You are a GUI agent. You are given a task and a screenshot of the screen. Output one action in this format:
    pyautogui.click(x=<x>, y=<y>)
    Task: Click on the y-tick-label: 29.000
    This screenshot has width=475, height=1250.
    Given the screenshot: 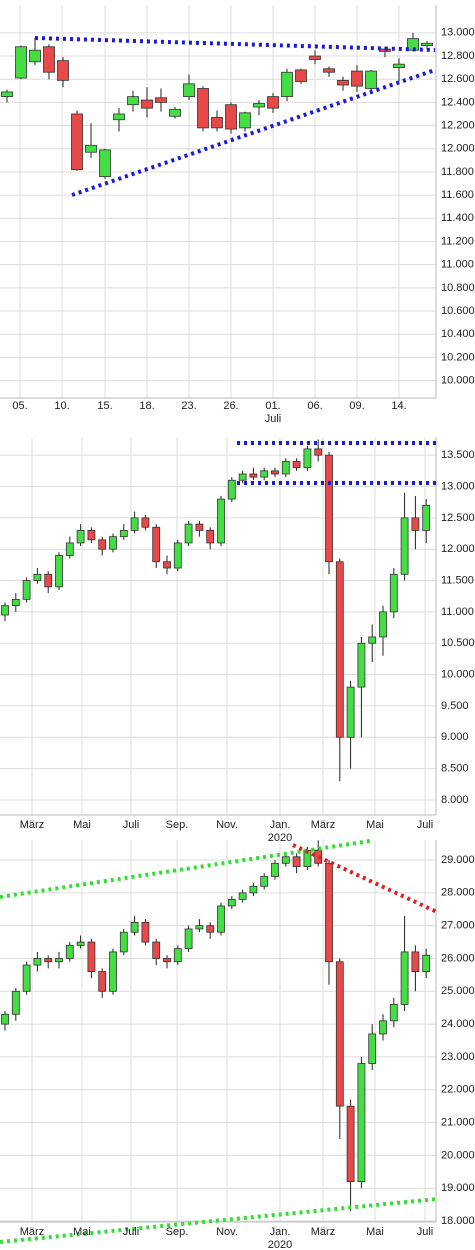 What is the action you would take?
    pyautogui.click(x=458, y=860)
    